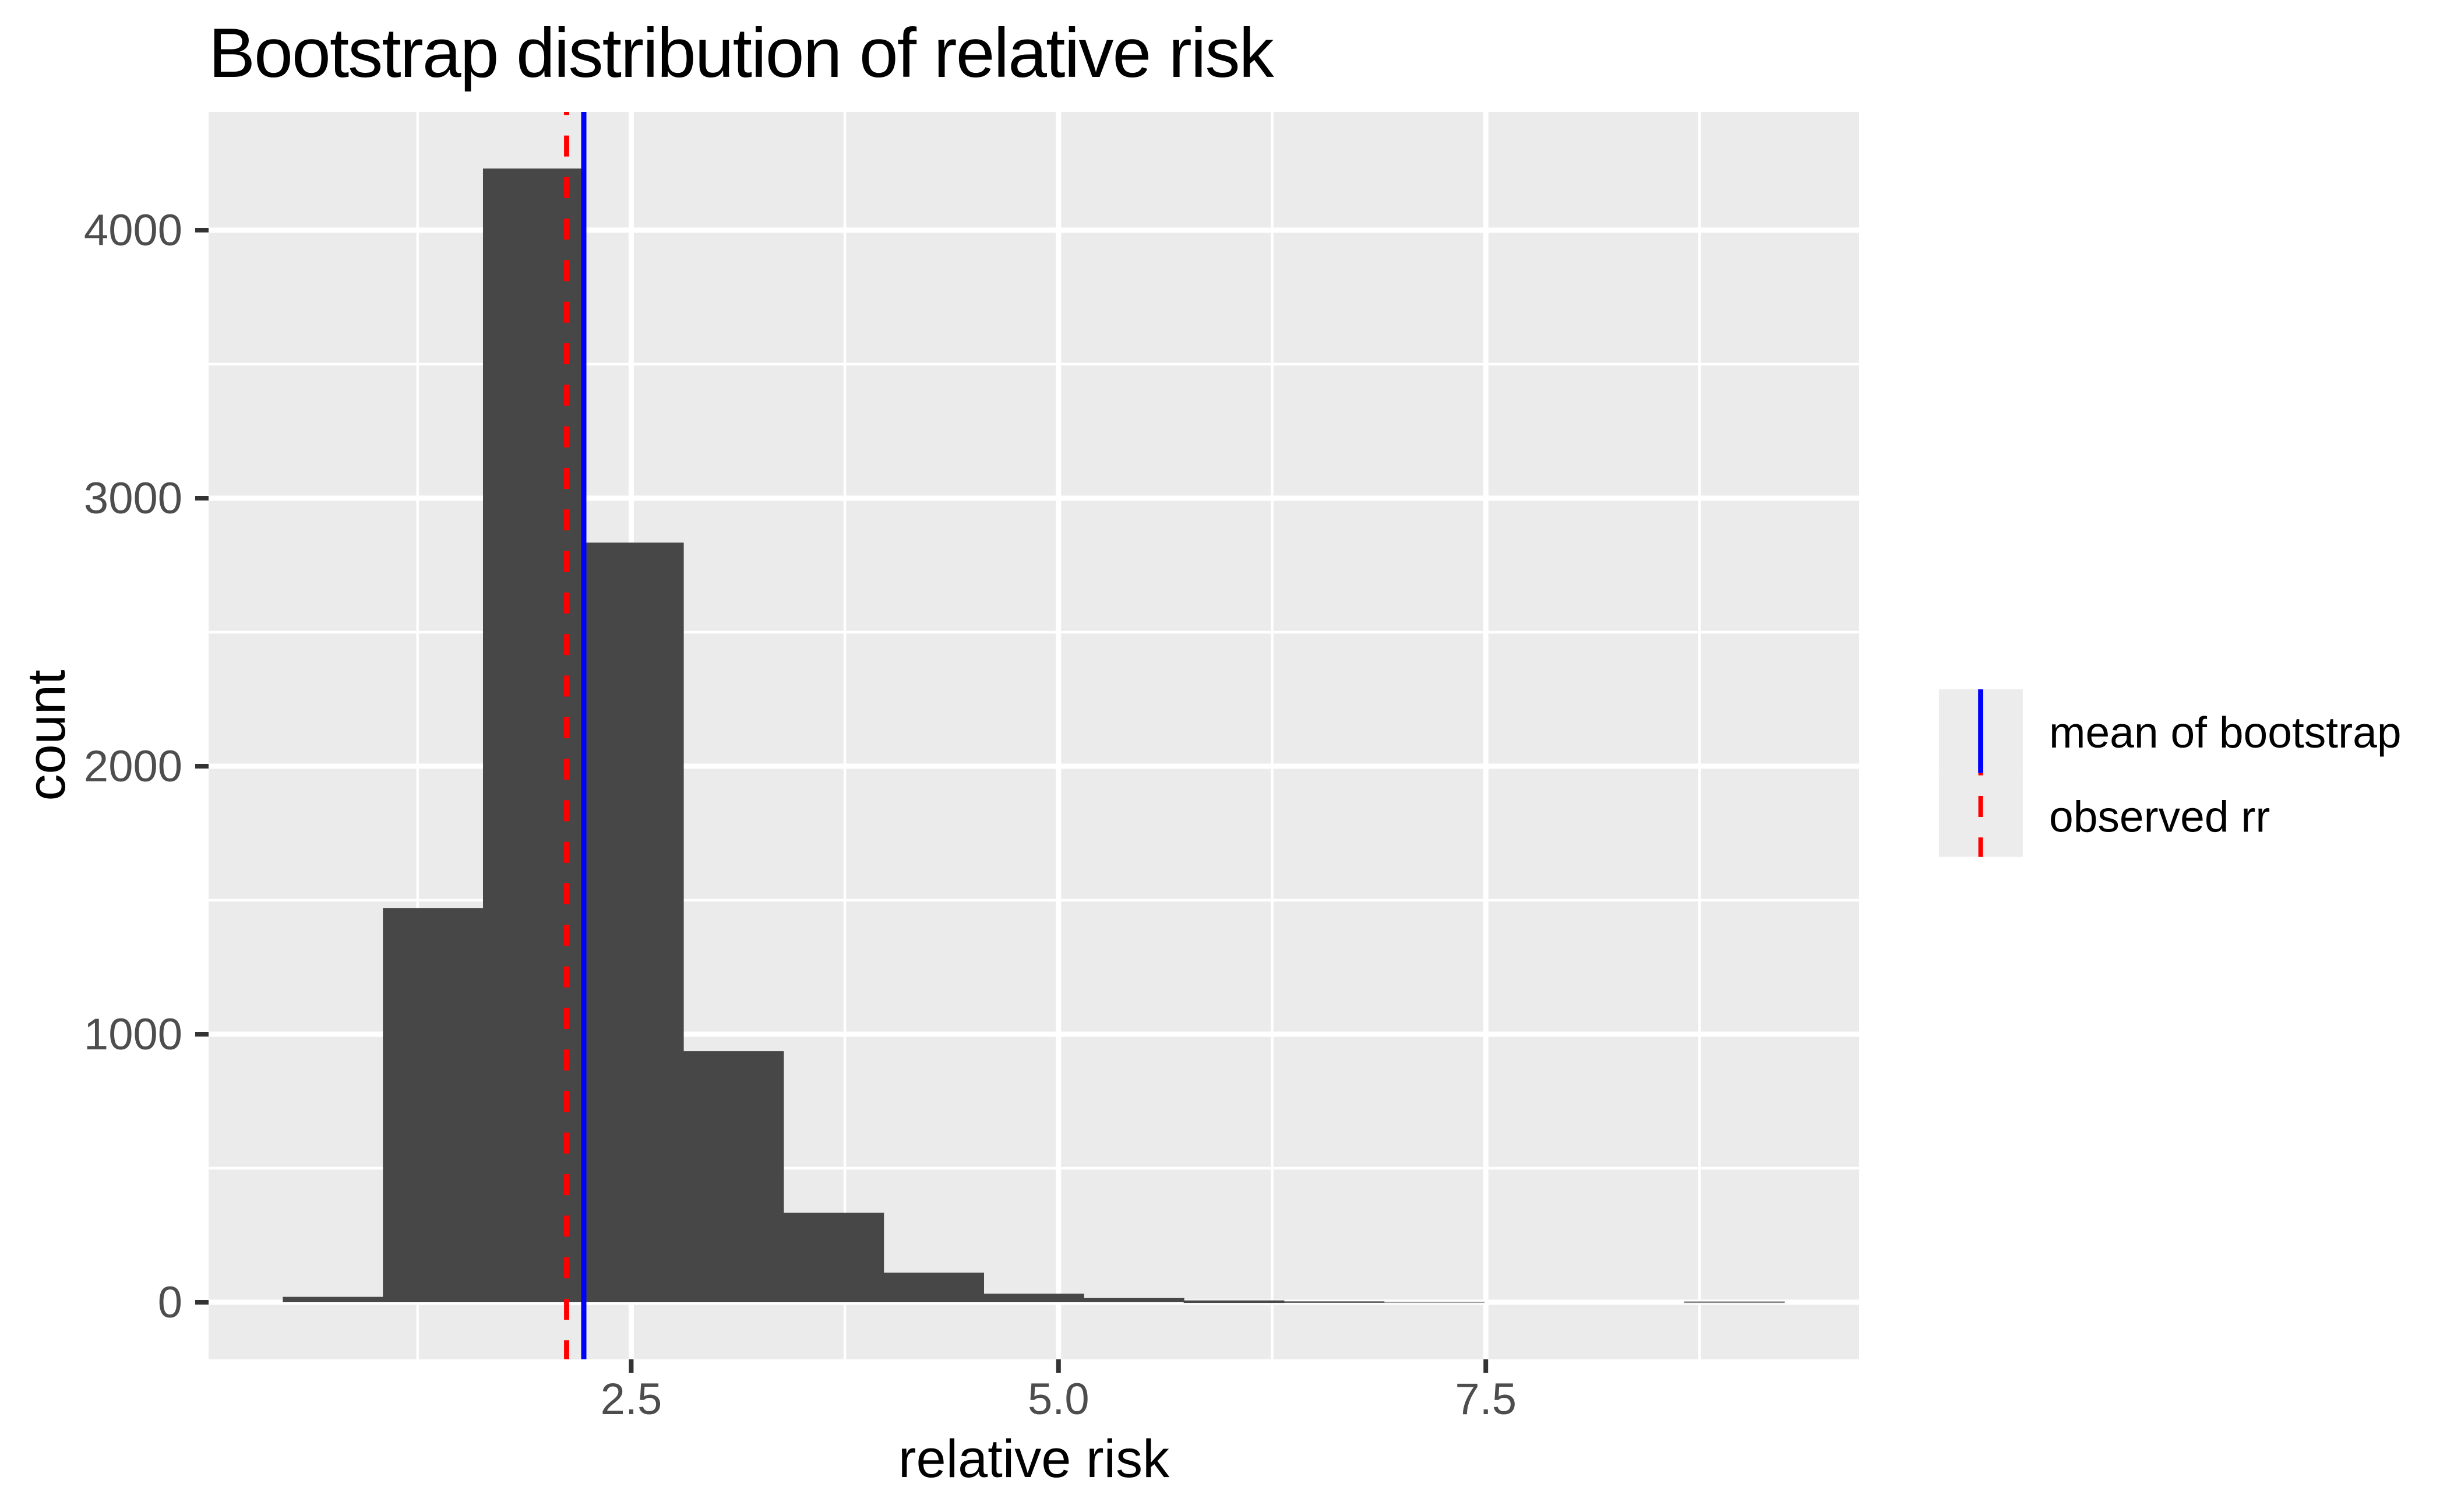  I want to click on svg-text: 3000, so click(133, 498).